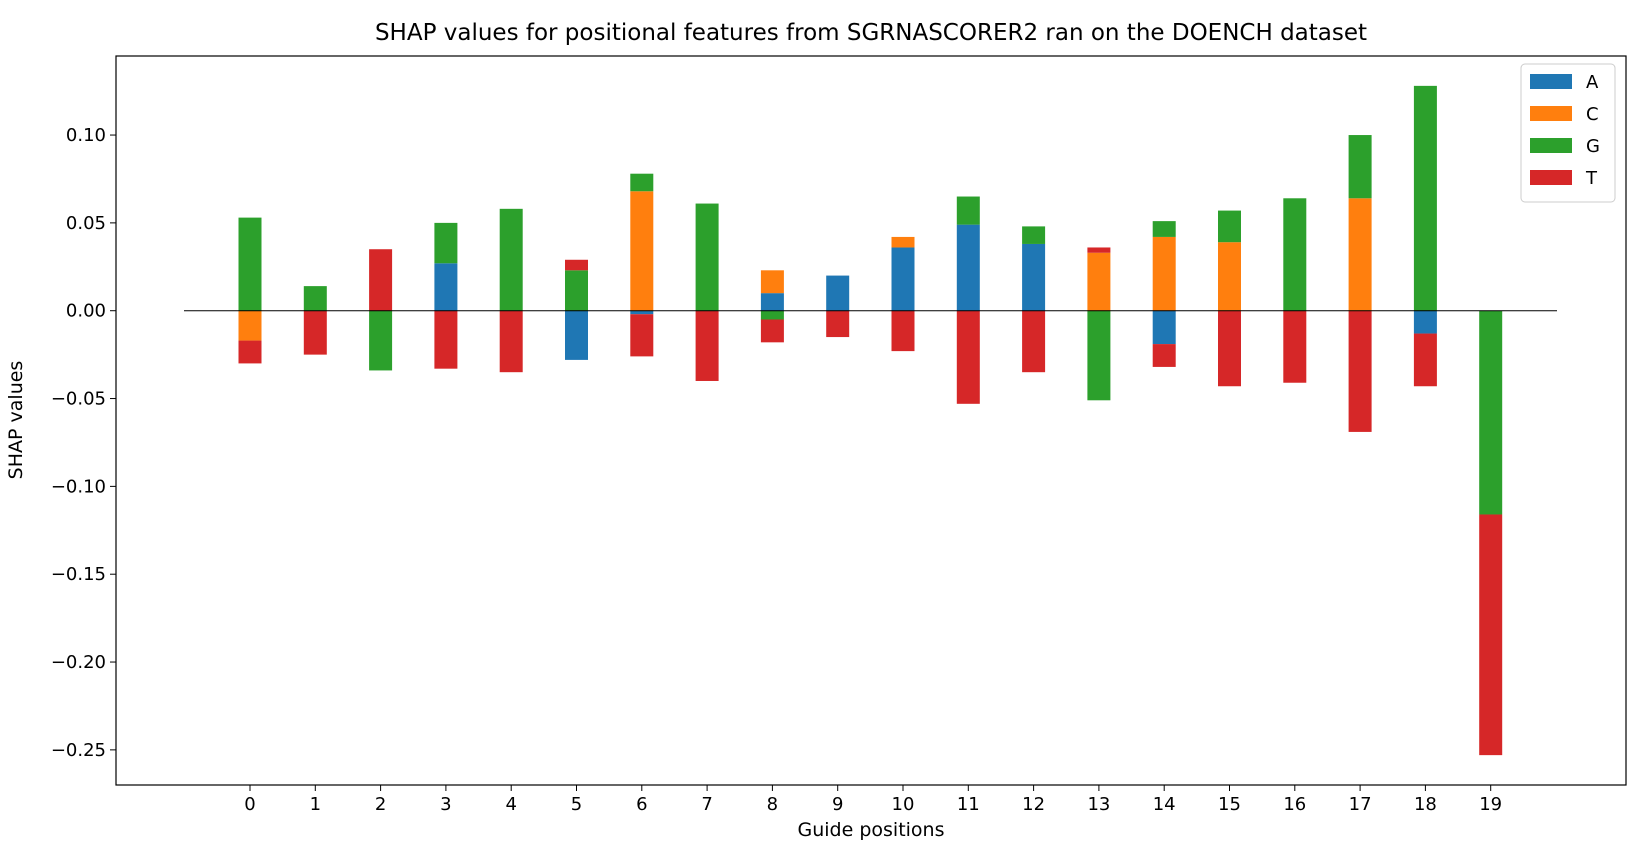 The image size is (1641, 845). What do you see at coordinates (1490, 804) in the screenshot?
I see `x-tick-label: 19` at bounding box center [1490, 804].